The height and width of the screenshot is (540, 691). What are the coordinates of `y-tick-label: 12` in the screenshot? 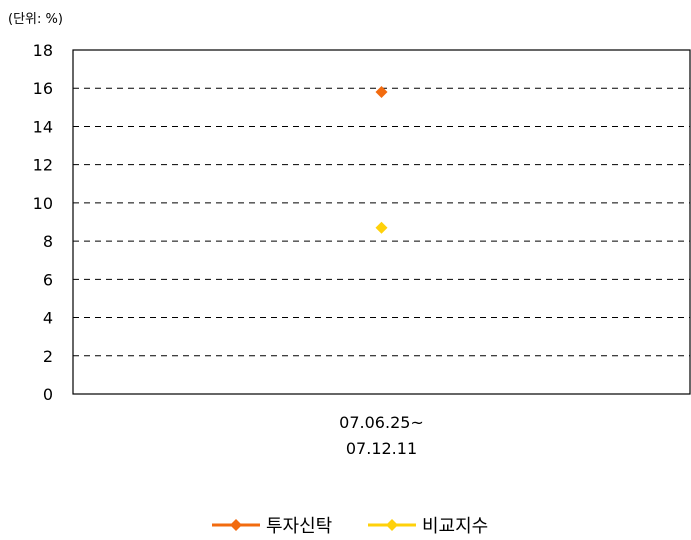 It's located at (43, 165).